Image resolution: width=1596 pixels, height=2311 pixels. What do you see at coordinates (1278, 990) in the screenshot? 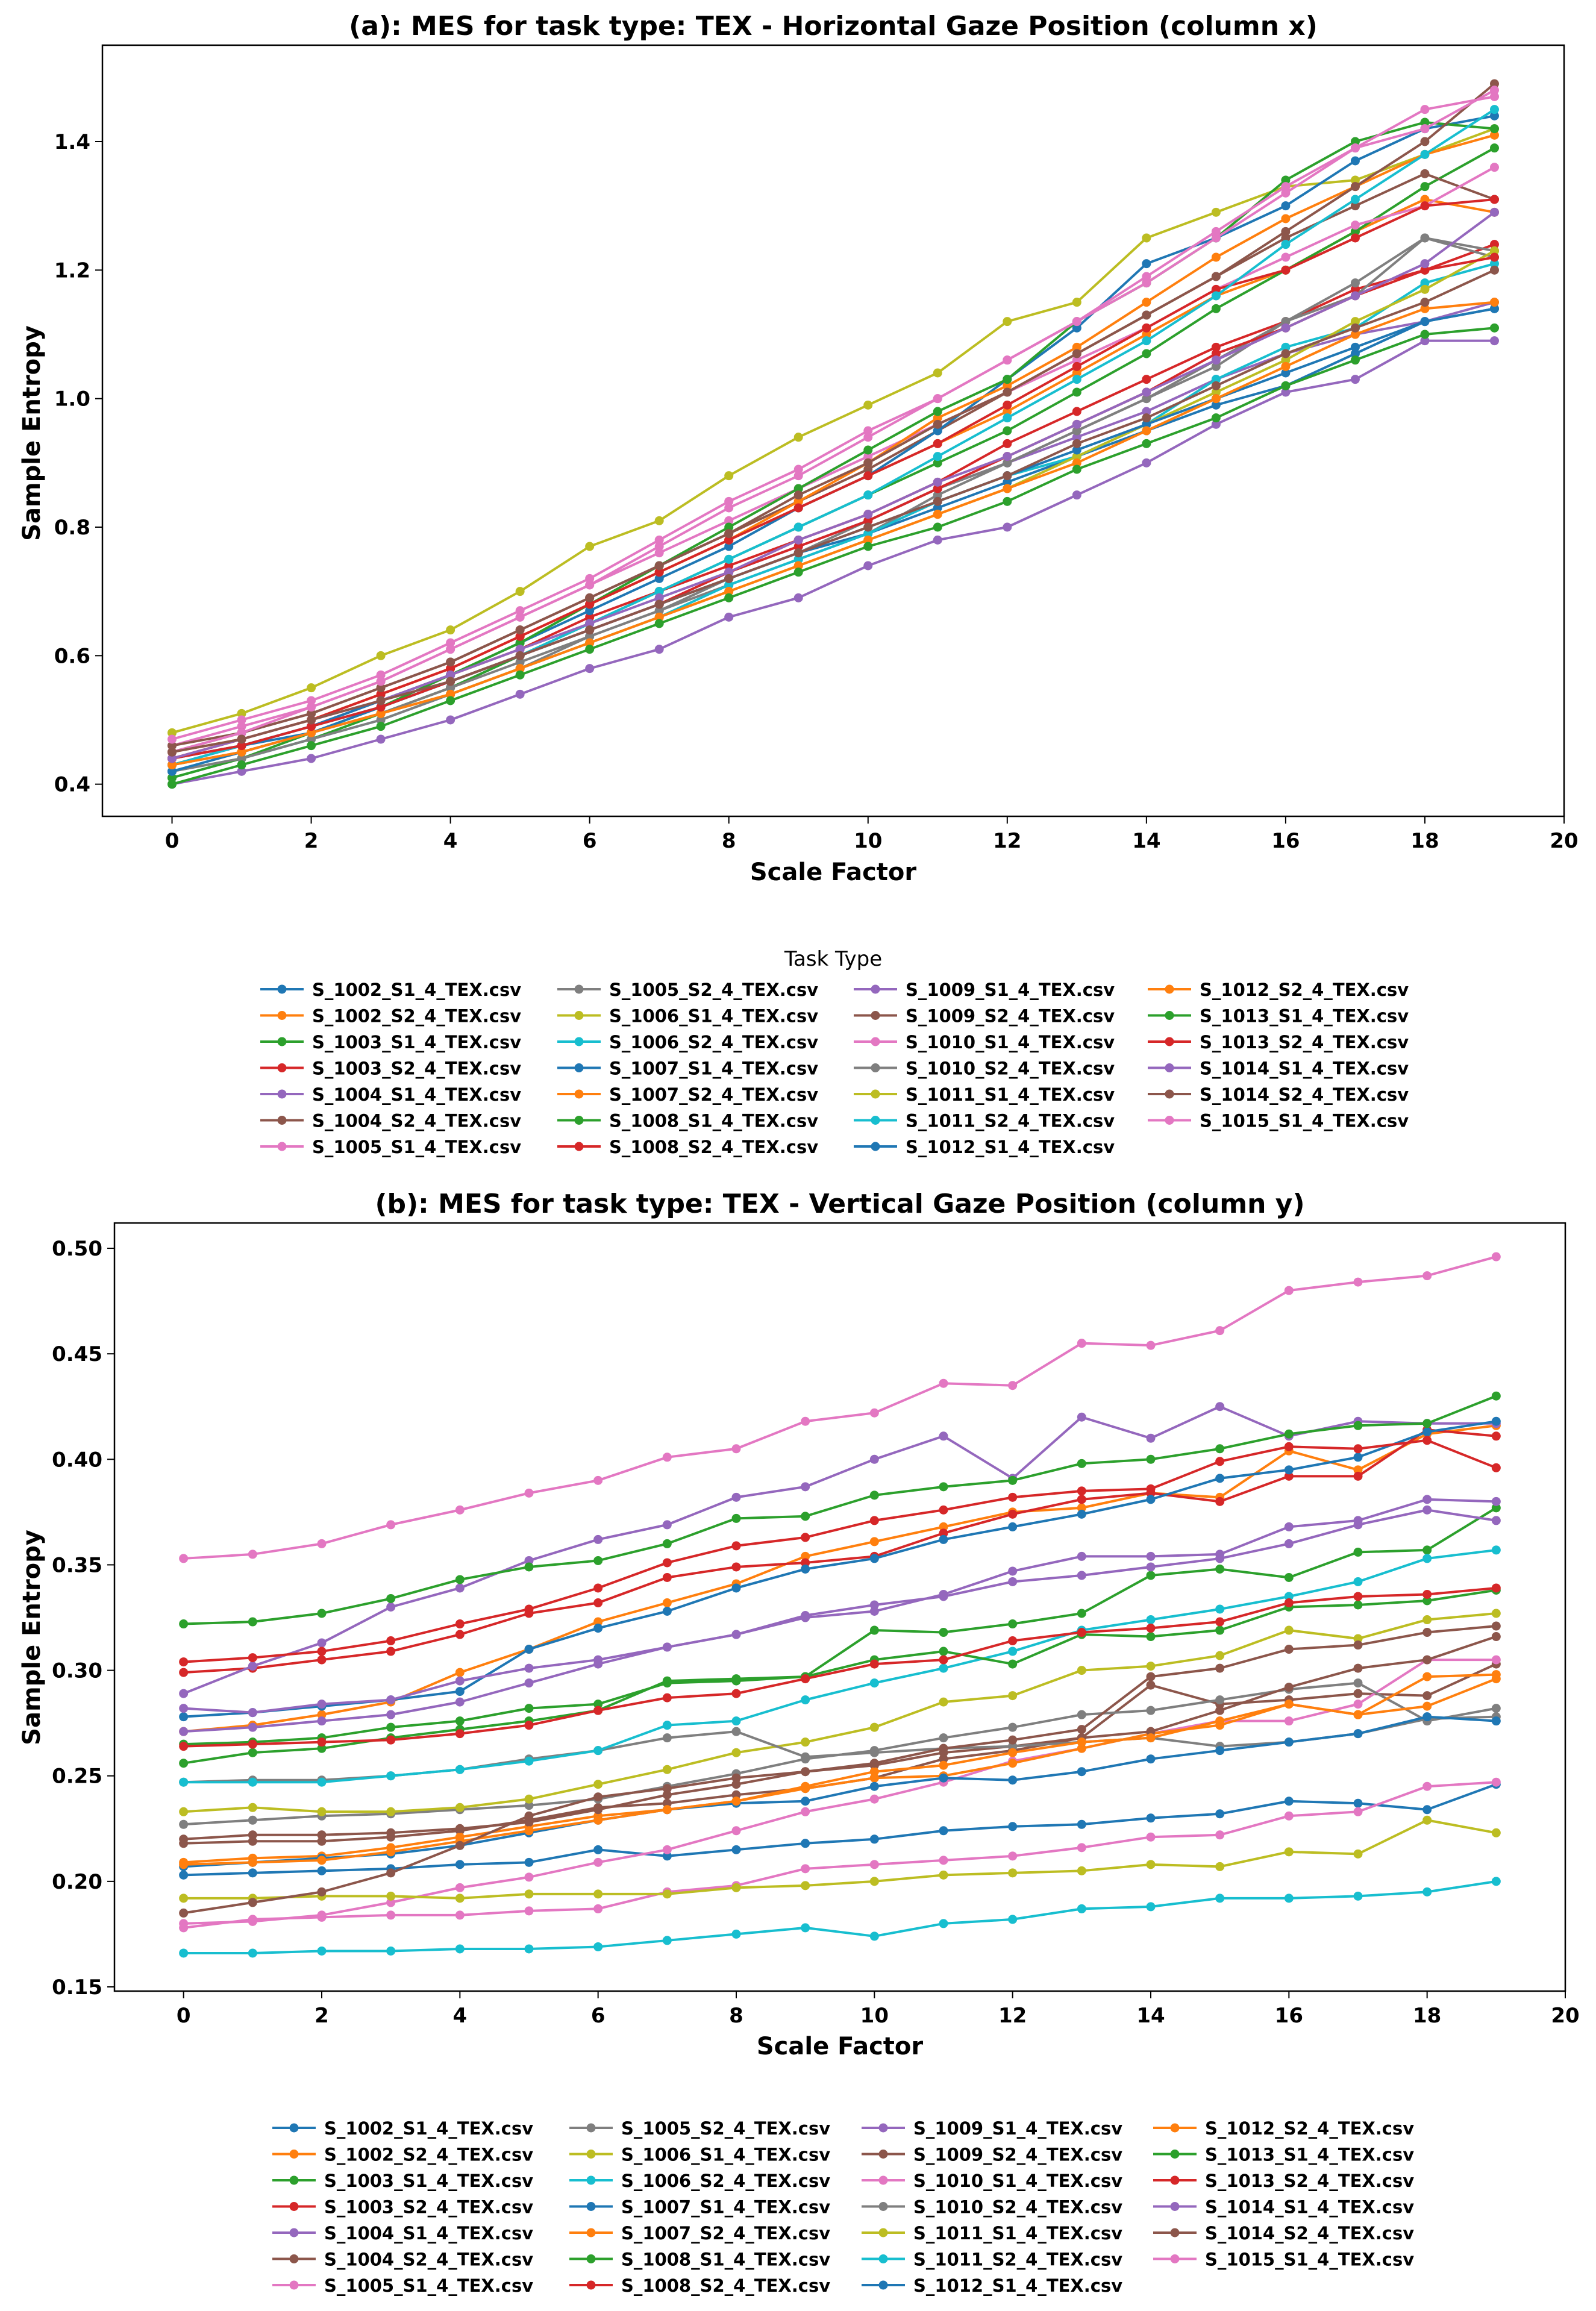
I see `legend-item: S_1012_S2_4_TEX.csv` at bounding box center [1278, 990].